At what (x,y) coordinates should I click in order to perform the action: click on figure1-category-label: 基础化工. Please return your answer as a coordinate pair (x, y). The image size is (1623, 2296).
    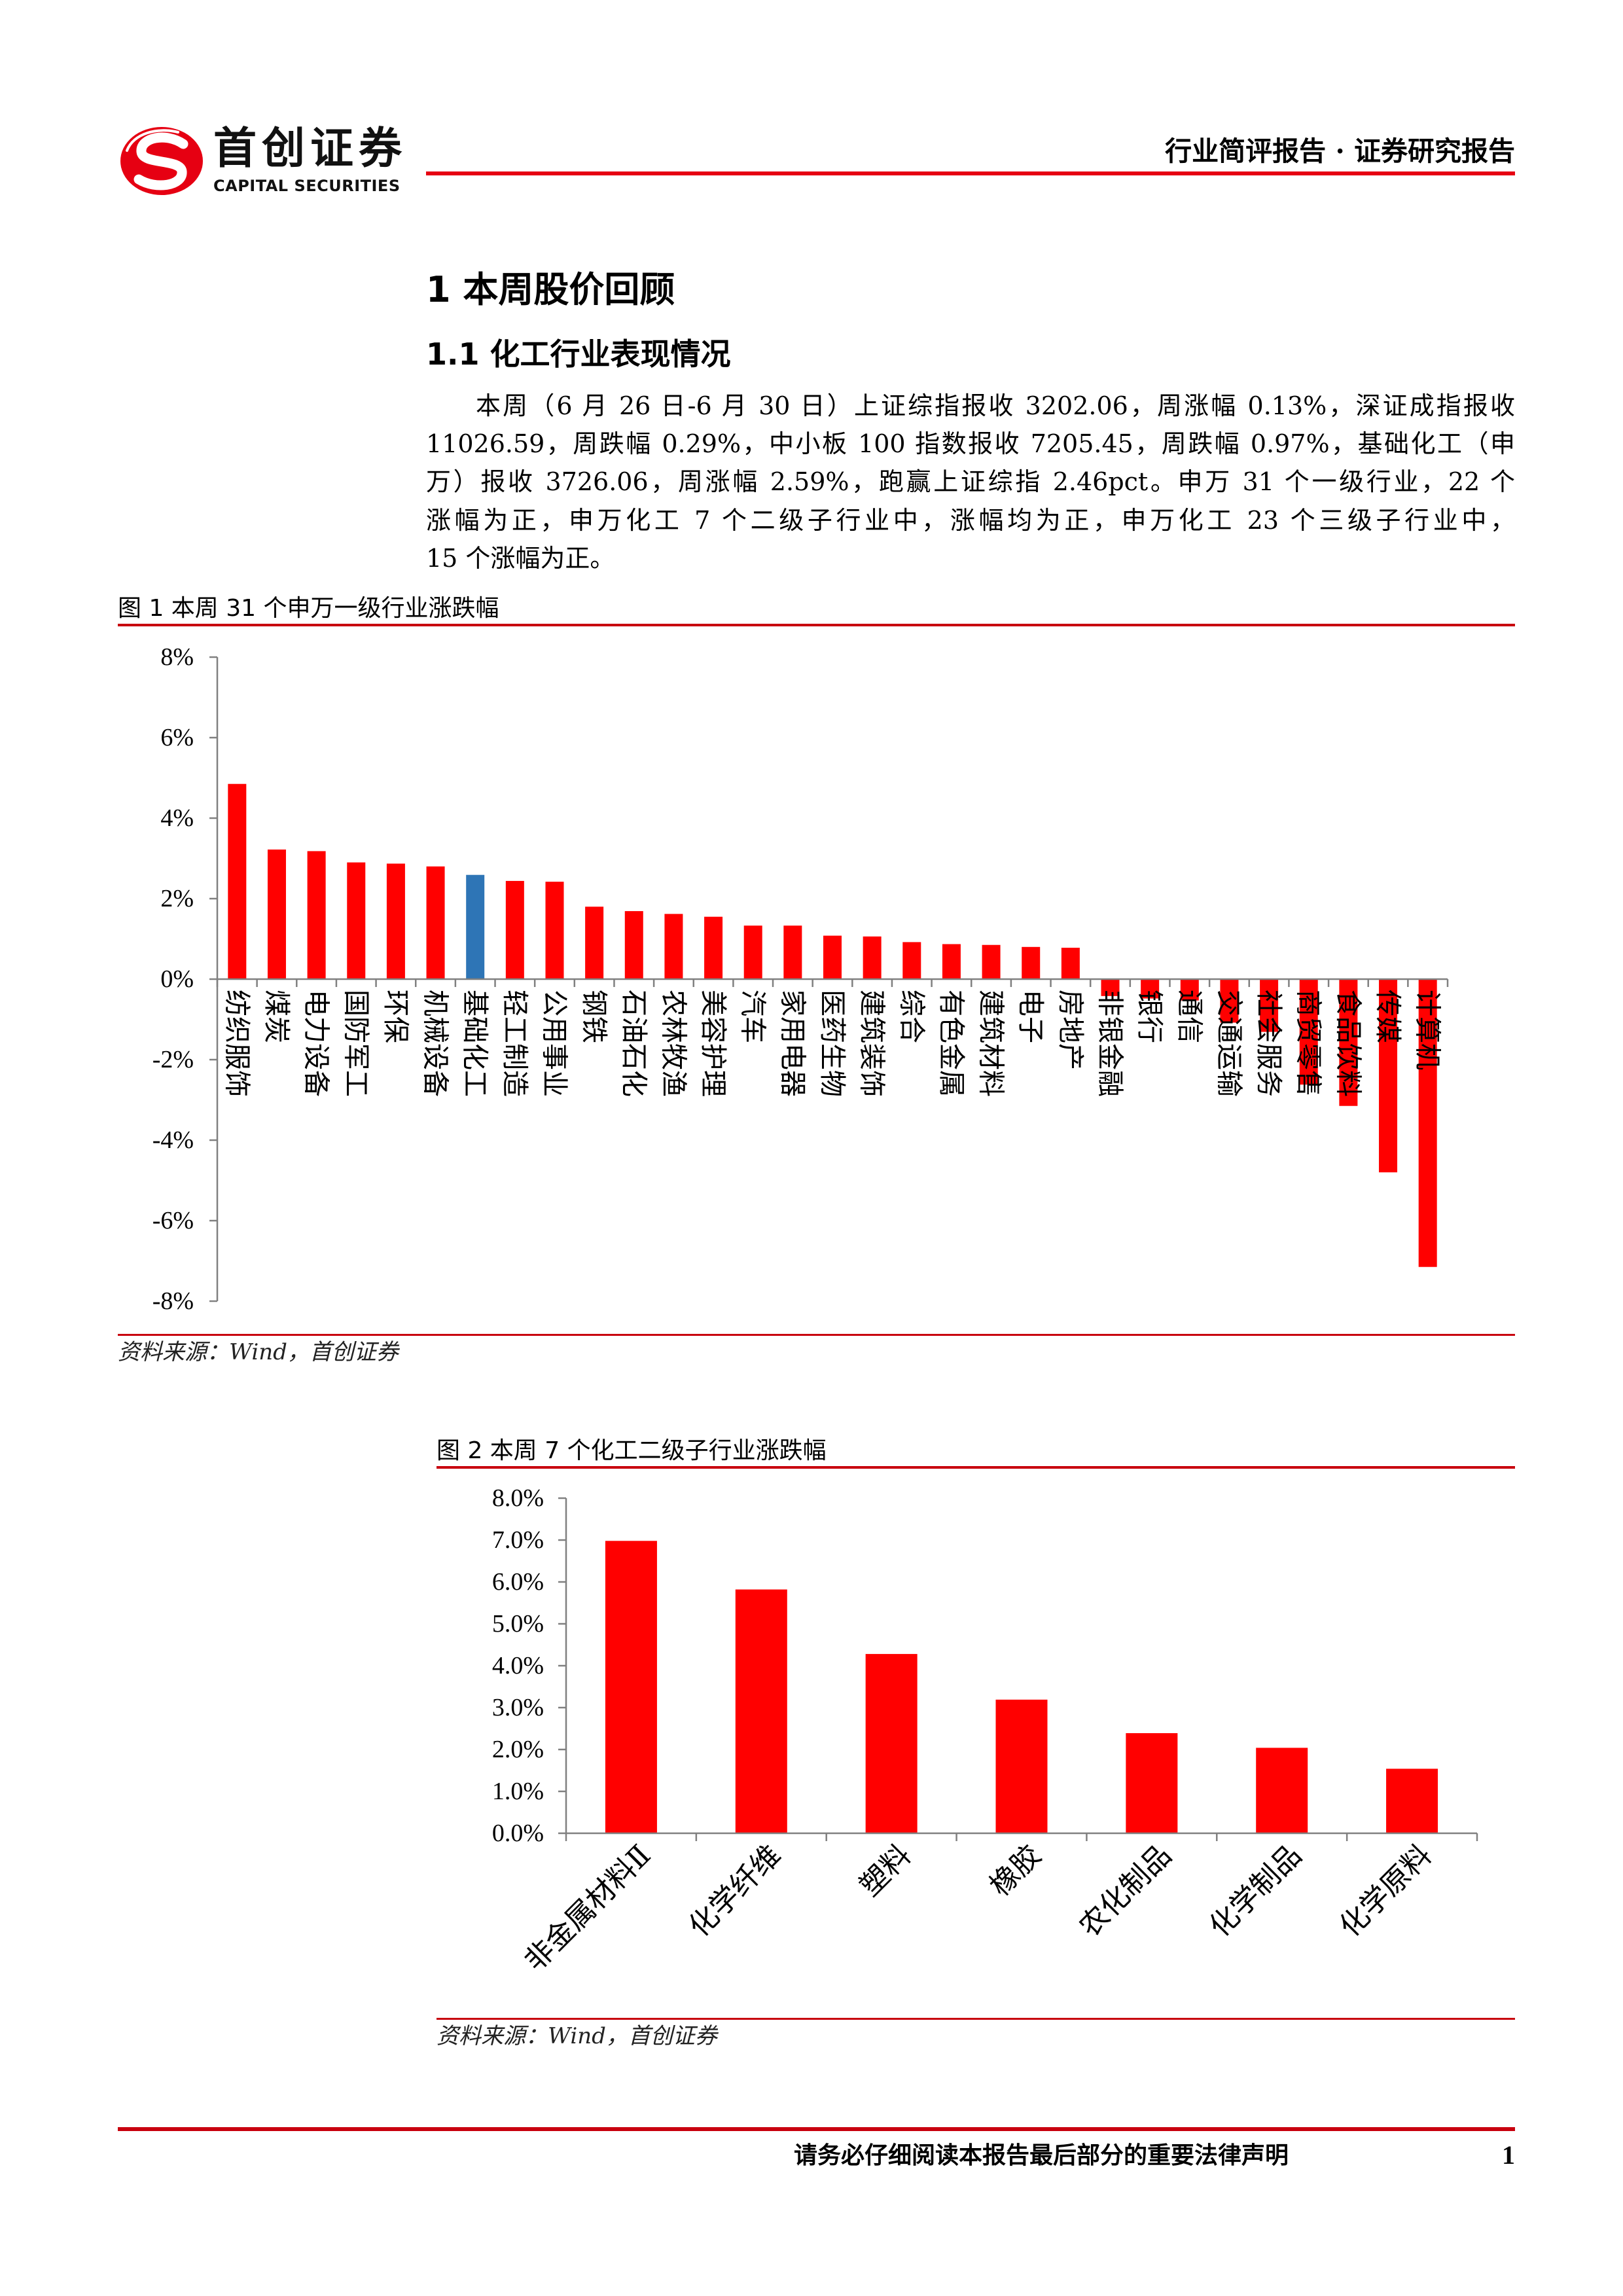
    Looking at the image, I should click on (475, 1043).